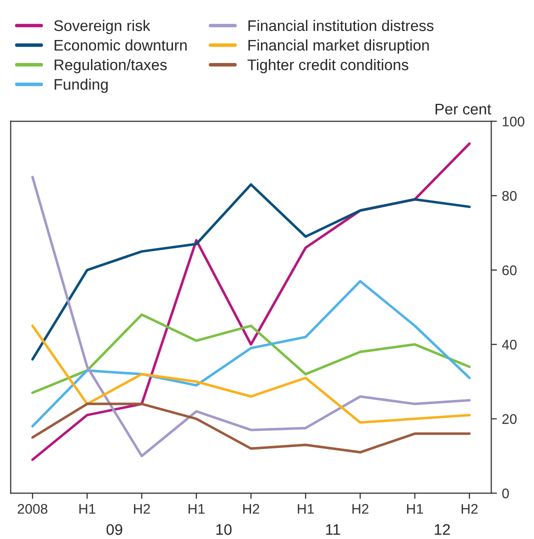 This screenshot has width=534, height=539. What do you see at coordinates (509, 345) in the screenshot?
I see `y-tick-label: 40` at bounding box center [509, 345].